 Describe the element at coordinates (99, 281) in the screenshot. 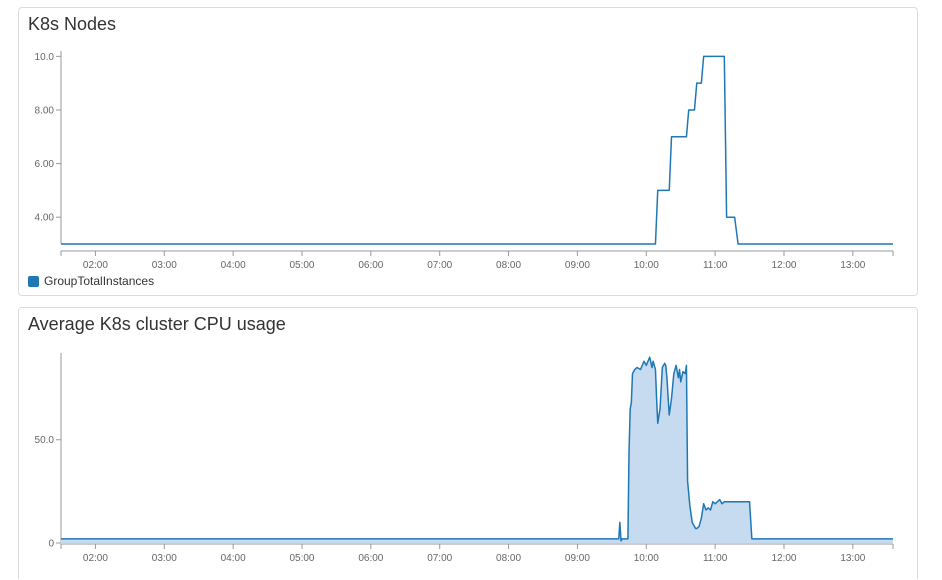

I see `legend-label: GroupTotalInstances` at that location.